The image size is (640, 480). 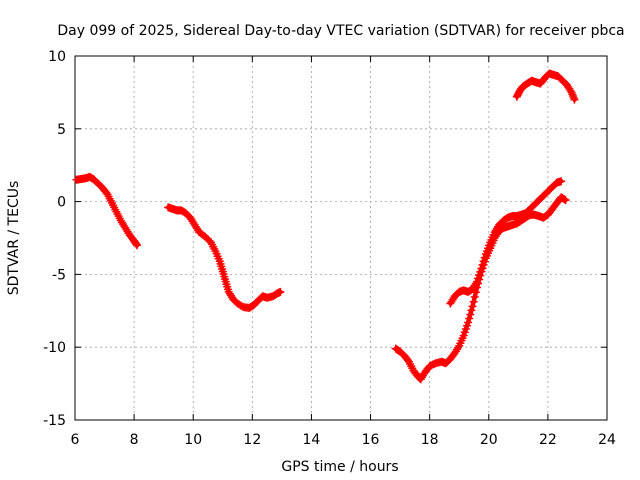 What do you see at coordinates (134, 440) in the screenshot?
I see `x-tick-label: 8` at bounding box center [134, 440].